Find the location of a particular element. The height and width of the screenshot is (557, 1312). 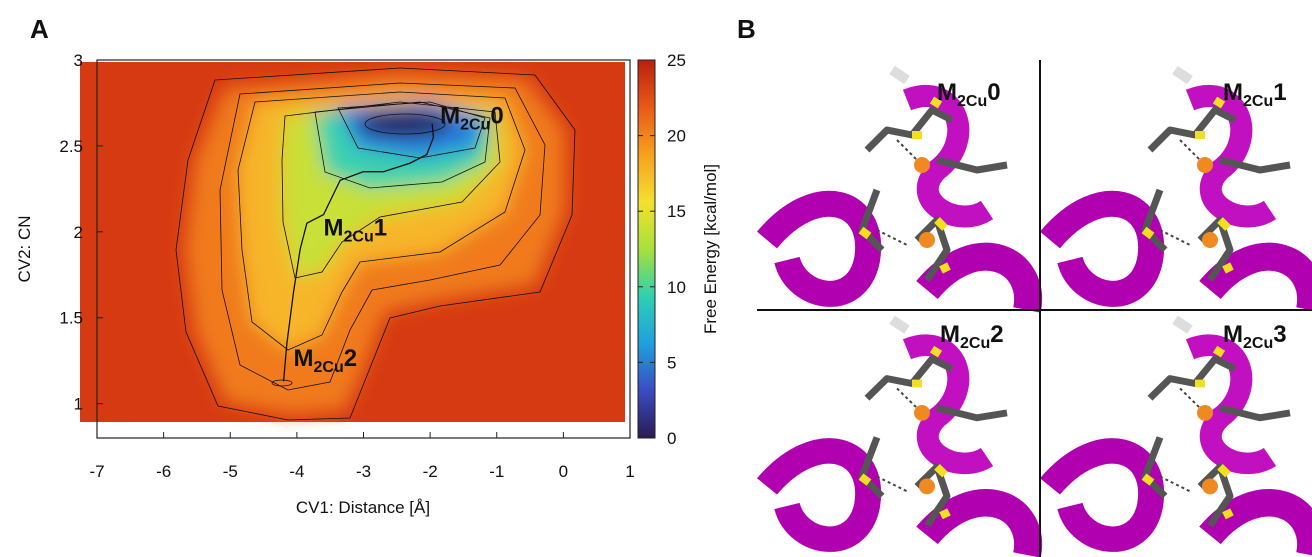

y-tick-label: 3 is located at coordinates (78, 60).